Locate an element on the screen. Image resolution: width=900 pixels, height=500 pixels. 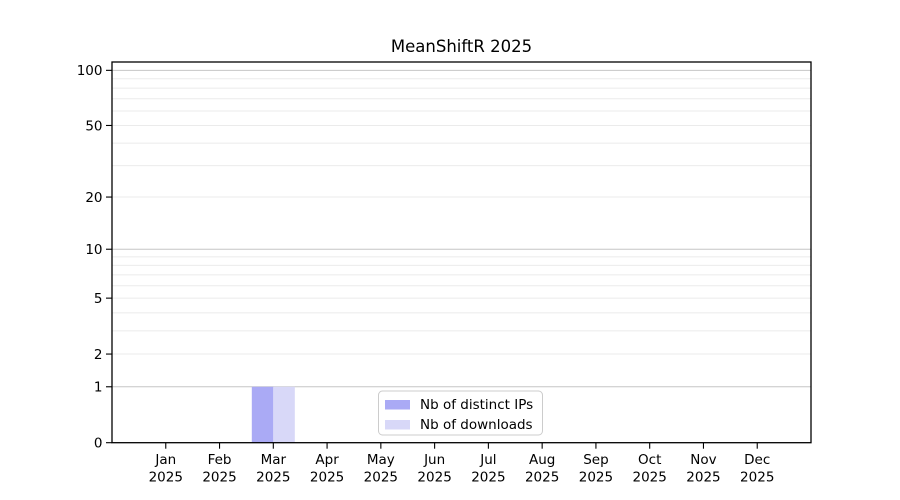
y-tick-label: 20 is located at coordinates (93, 198).